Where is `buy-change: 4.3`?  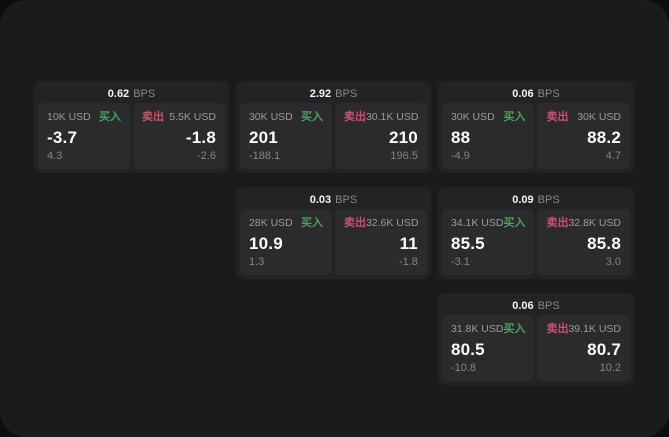
buy-change: 4.3 is located at coordinates (55, 156).